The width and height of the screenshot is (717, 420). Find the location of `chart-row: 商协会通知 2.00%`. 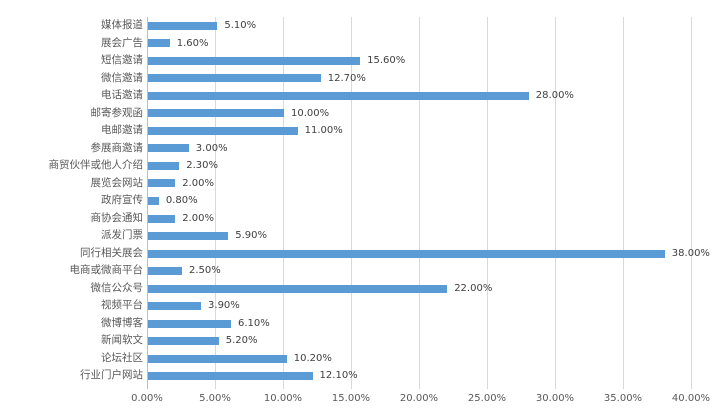

chart-row: 商协会通知 2.00% is located at coordinates (358, 219).